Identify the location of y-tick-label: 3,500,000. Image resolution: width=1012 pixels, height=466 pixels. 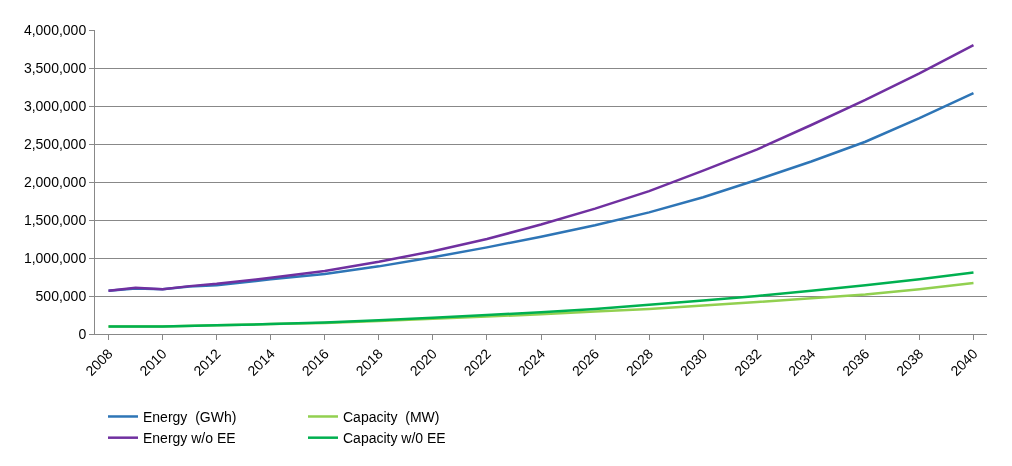
(55, 67).